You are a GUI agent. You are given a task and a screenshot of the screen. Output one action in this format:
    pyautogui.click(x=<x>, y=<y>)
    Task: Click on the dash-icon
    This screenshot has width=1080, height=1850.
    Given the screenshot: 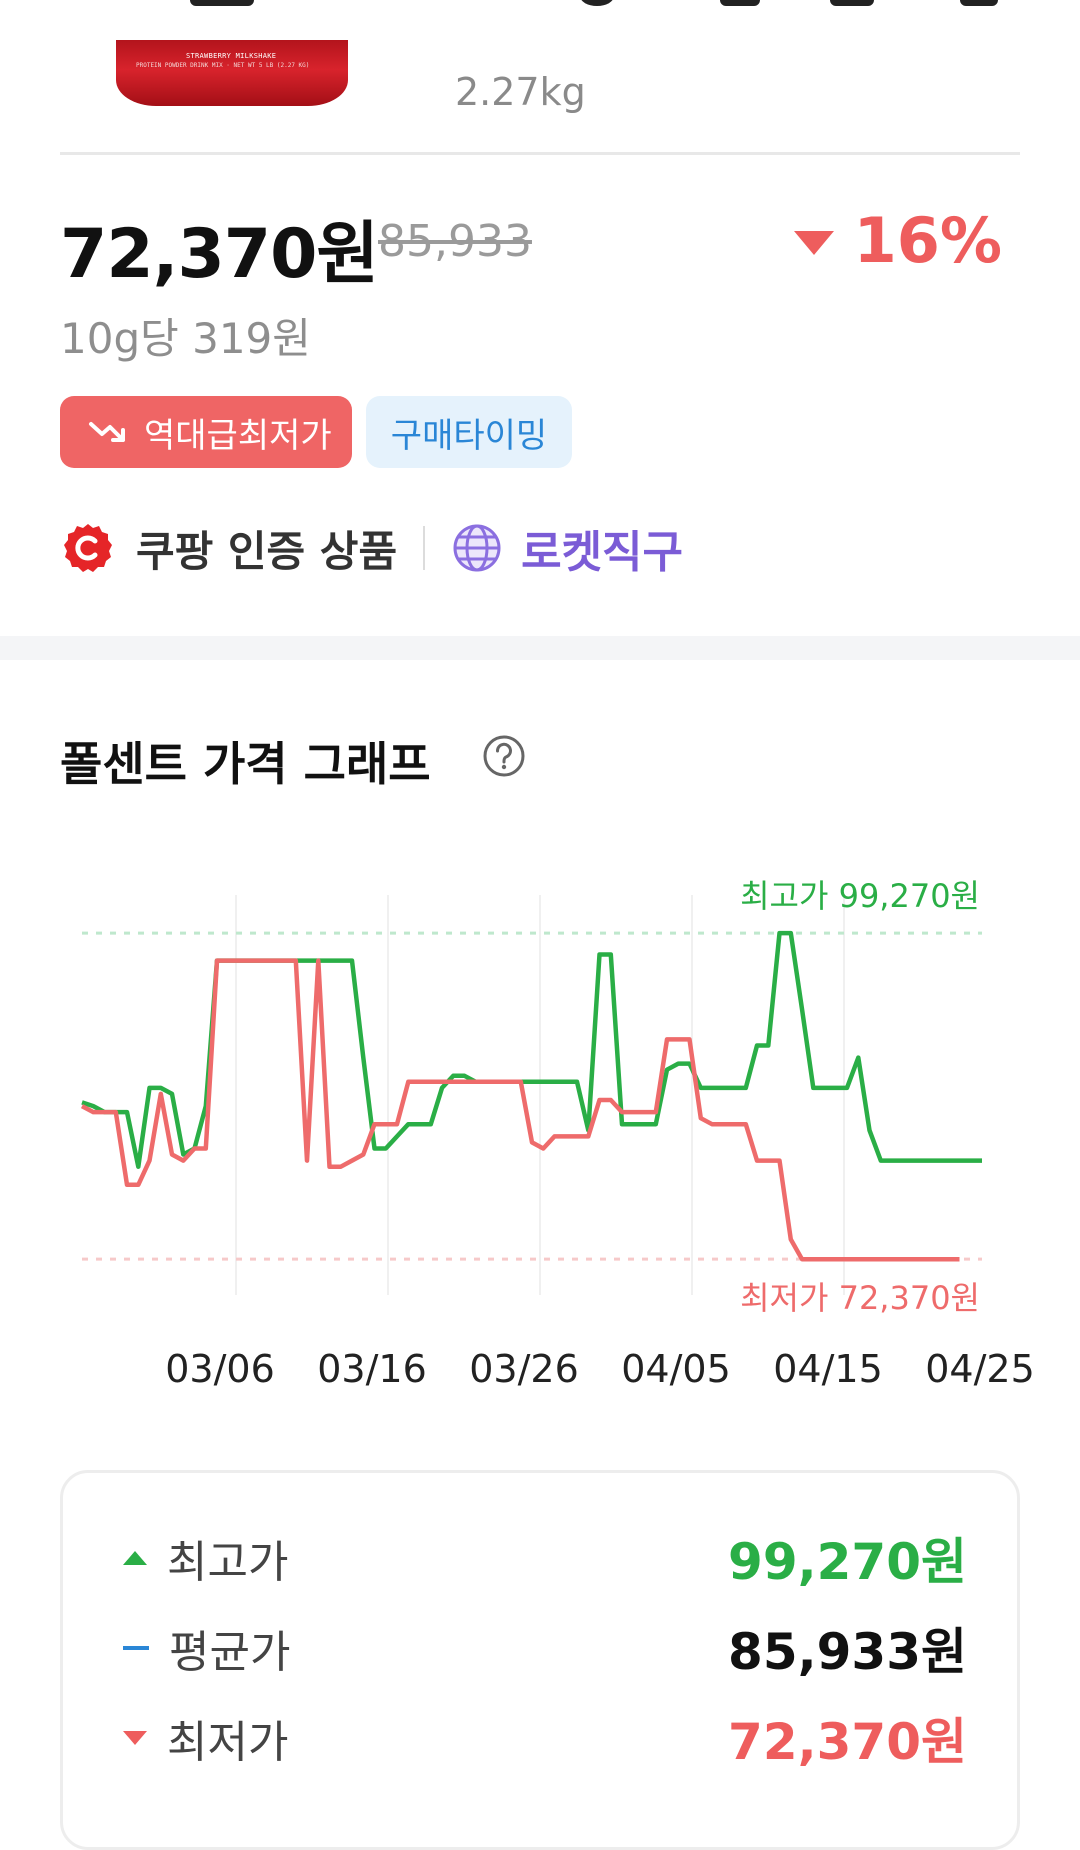 What is the action you would take?
    pyautogui.click(x=136, y=1648)
    